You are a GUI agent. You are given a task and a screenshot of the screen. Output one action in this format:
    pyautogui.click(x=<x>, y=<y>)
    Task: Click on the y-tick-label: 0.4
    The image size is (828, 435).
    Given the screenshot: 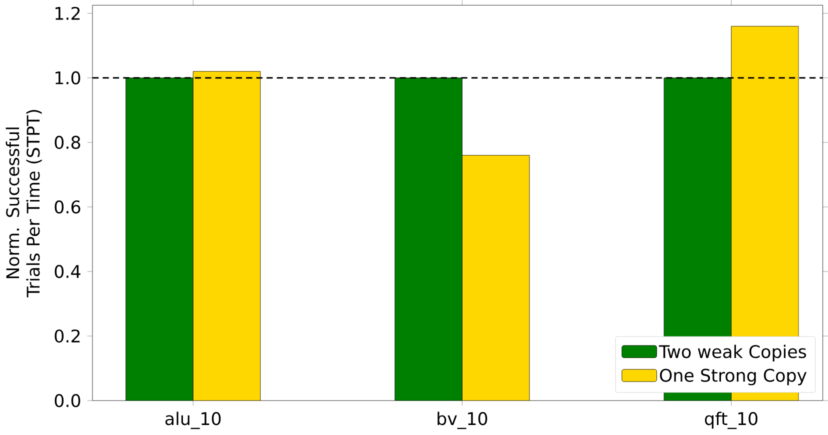 What is the action you would take?
    pyautogui.click(x=67, y=271)
    